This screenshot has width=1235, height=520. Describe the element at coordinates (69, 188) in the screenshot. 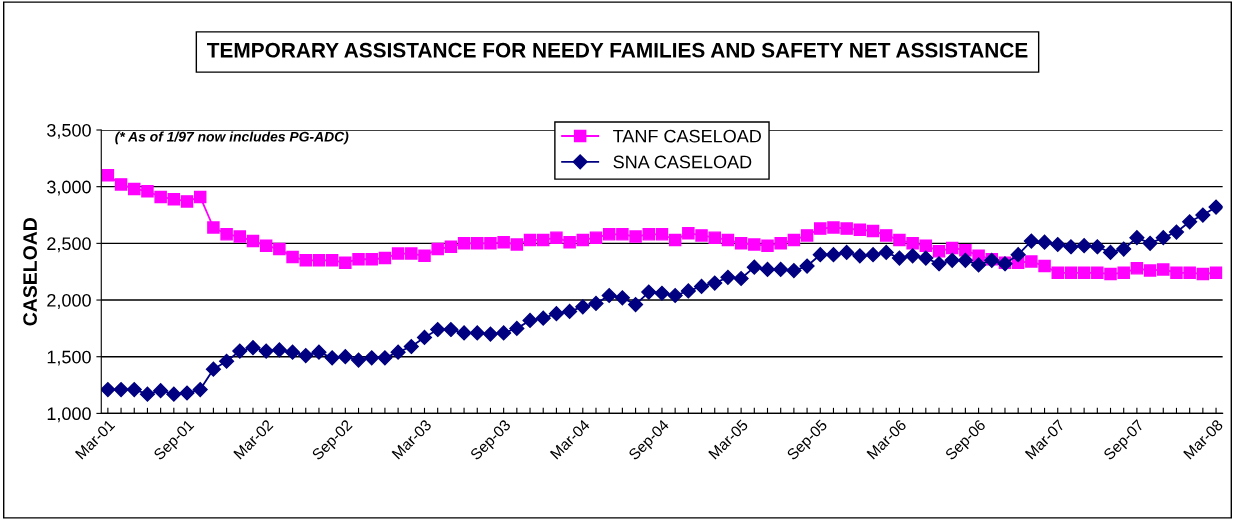

I see `y-tick-label: 3,000` at that location.